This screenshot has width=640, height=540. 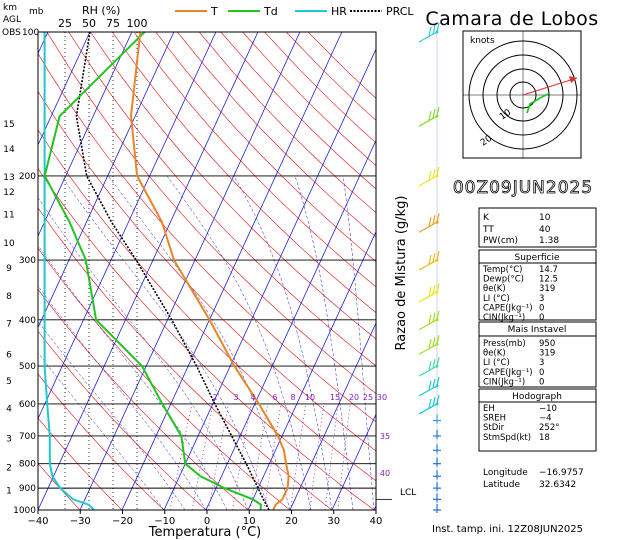 I want to click on legend-label: Td, so click(x=270, y=11).